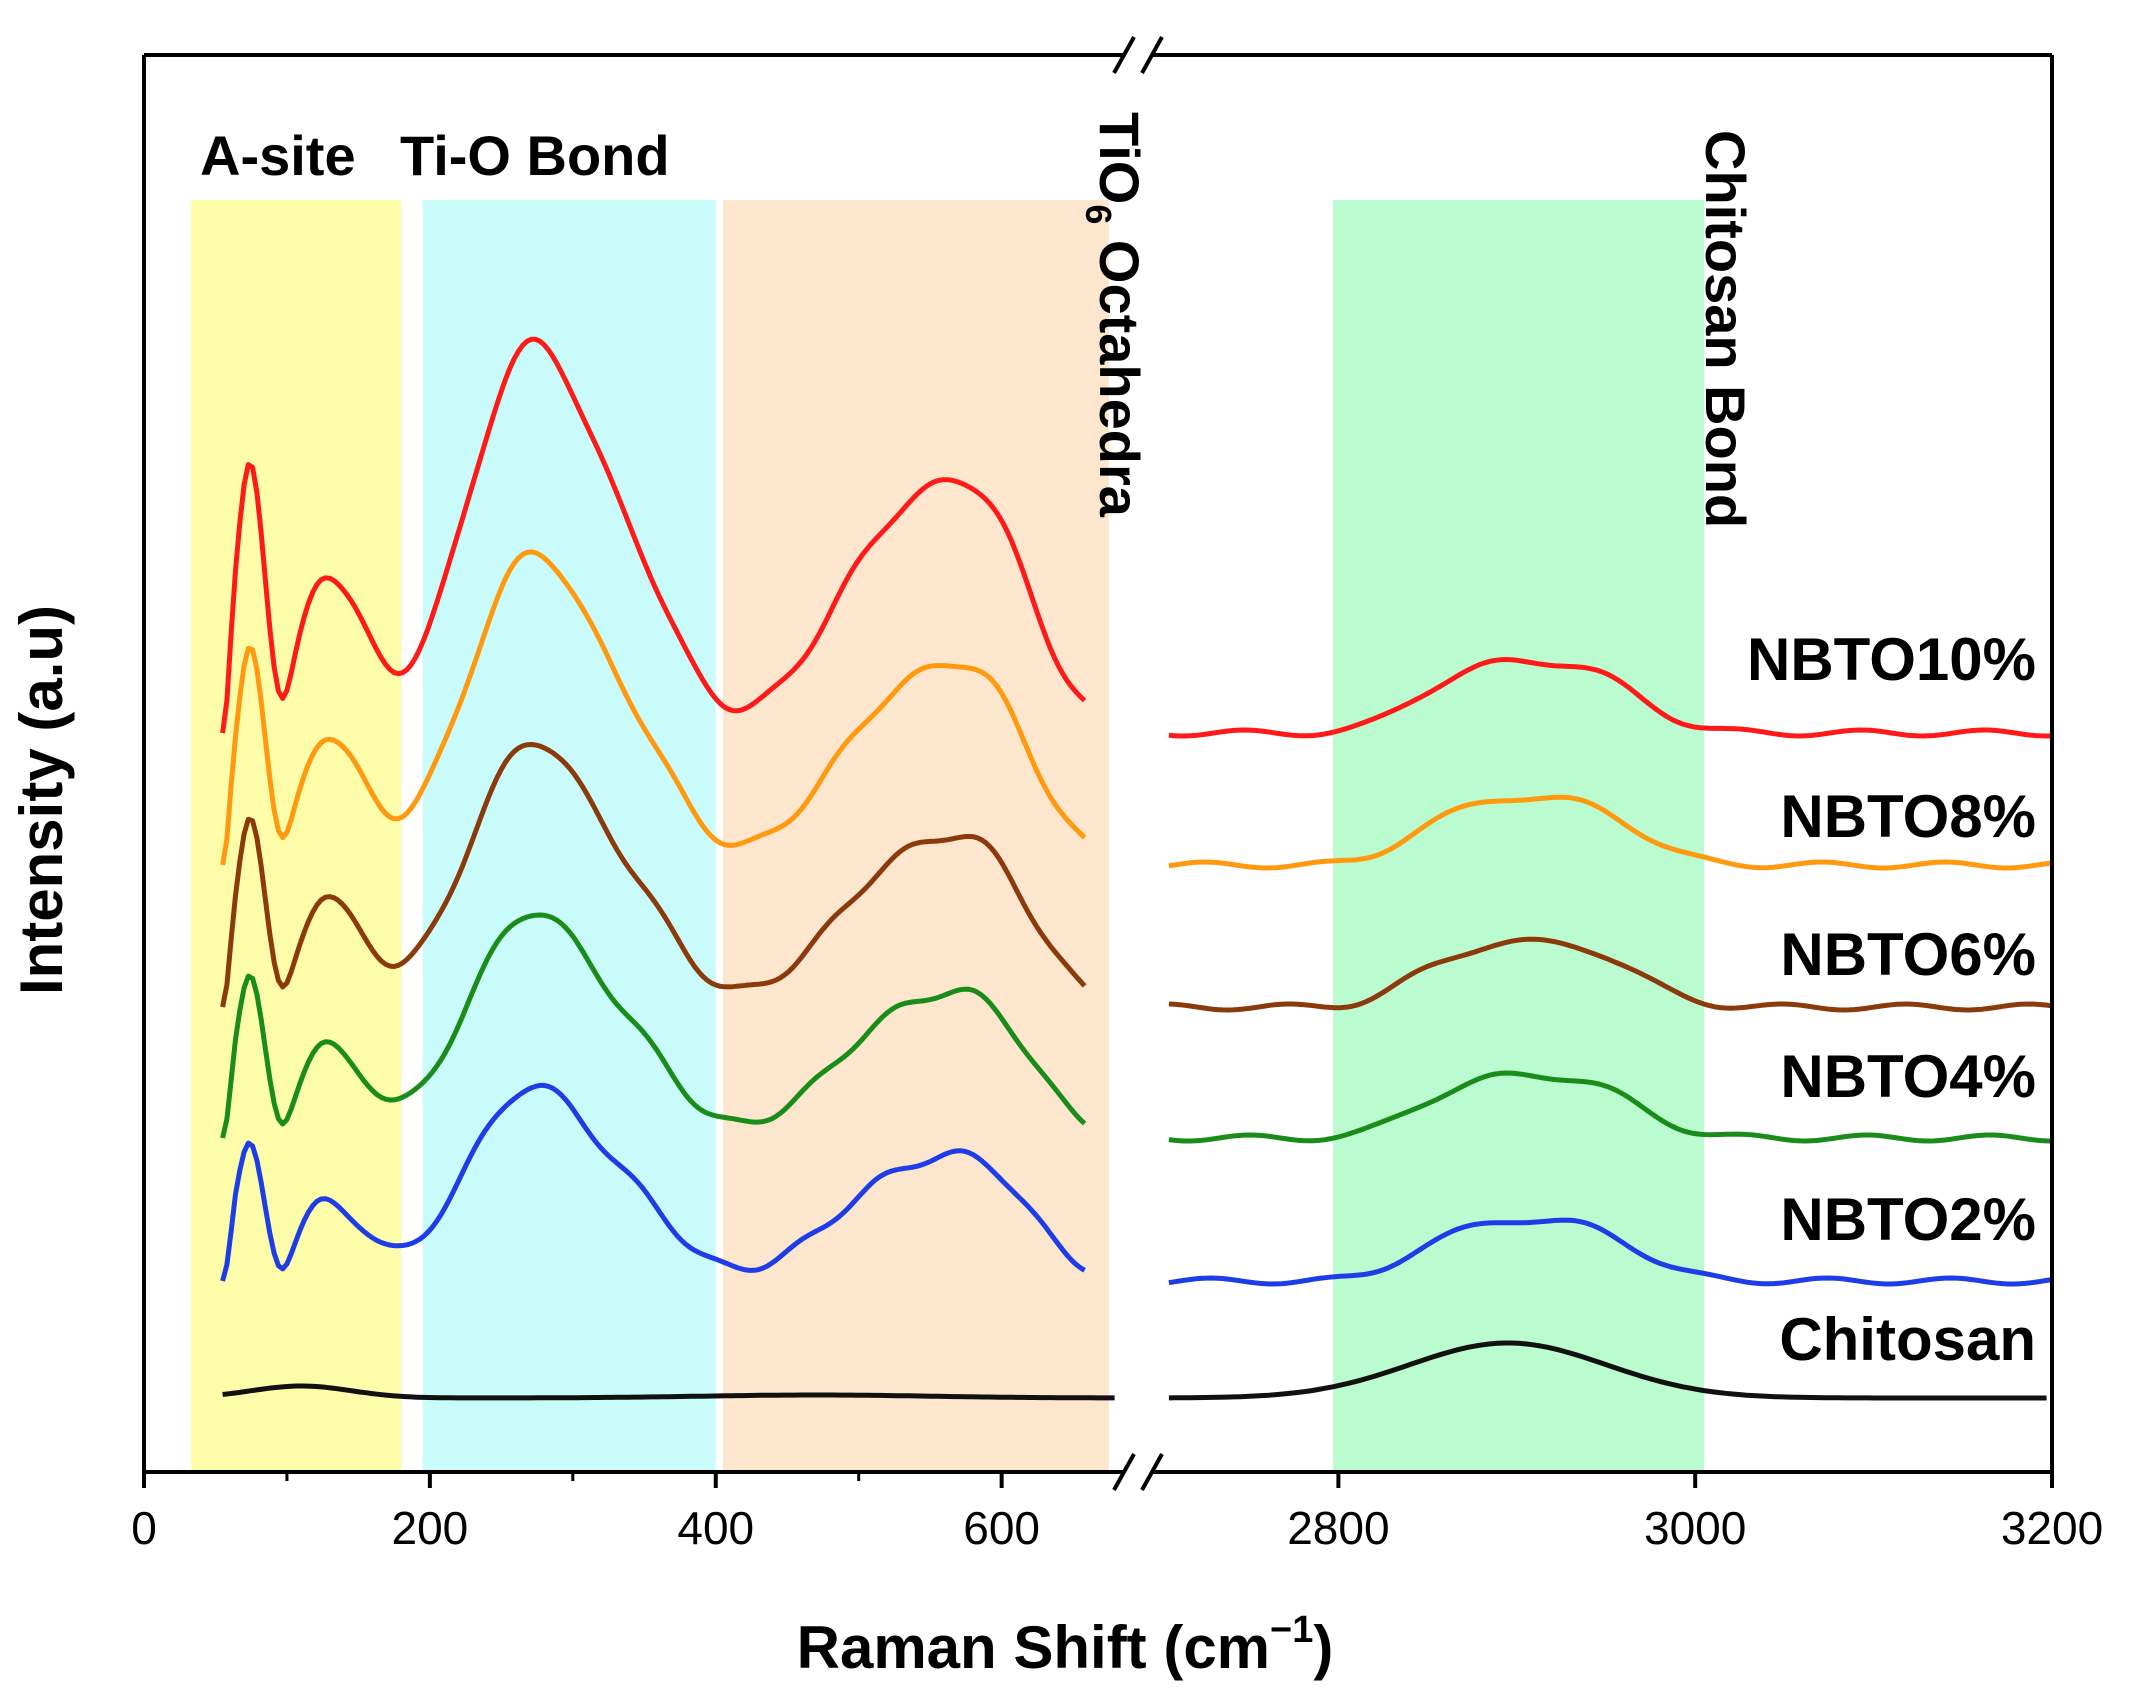  What do you see at coordinates (1114, 315) in the screenshot?
I see `region-label-tio6-octahedra: TiO6 Octahedra` at bounding box center [1114, 315].